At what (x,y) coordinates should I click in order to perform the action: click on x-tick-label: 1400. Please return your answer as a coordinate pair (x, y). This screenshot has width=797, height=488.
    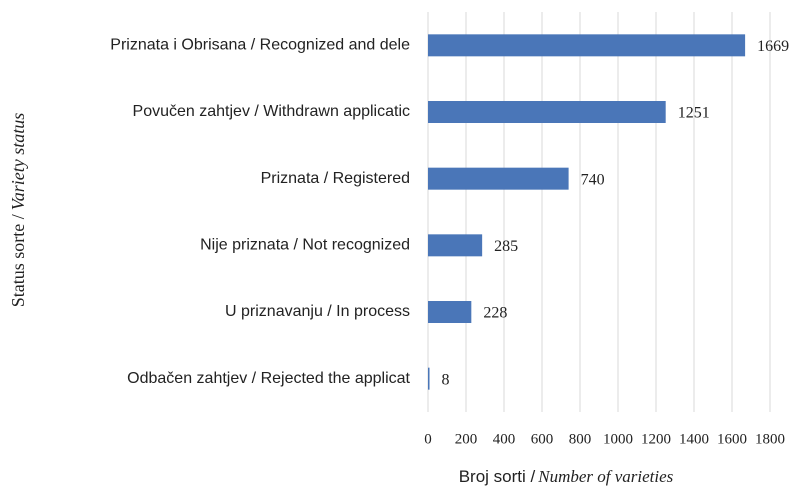
    Looking at the image, I should click on (694, 439).